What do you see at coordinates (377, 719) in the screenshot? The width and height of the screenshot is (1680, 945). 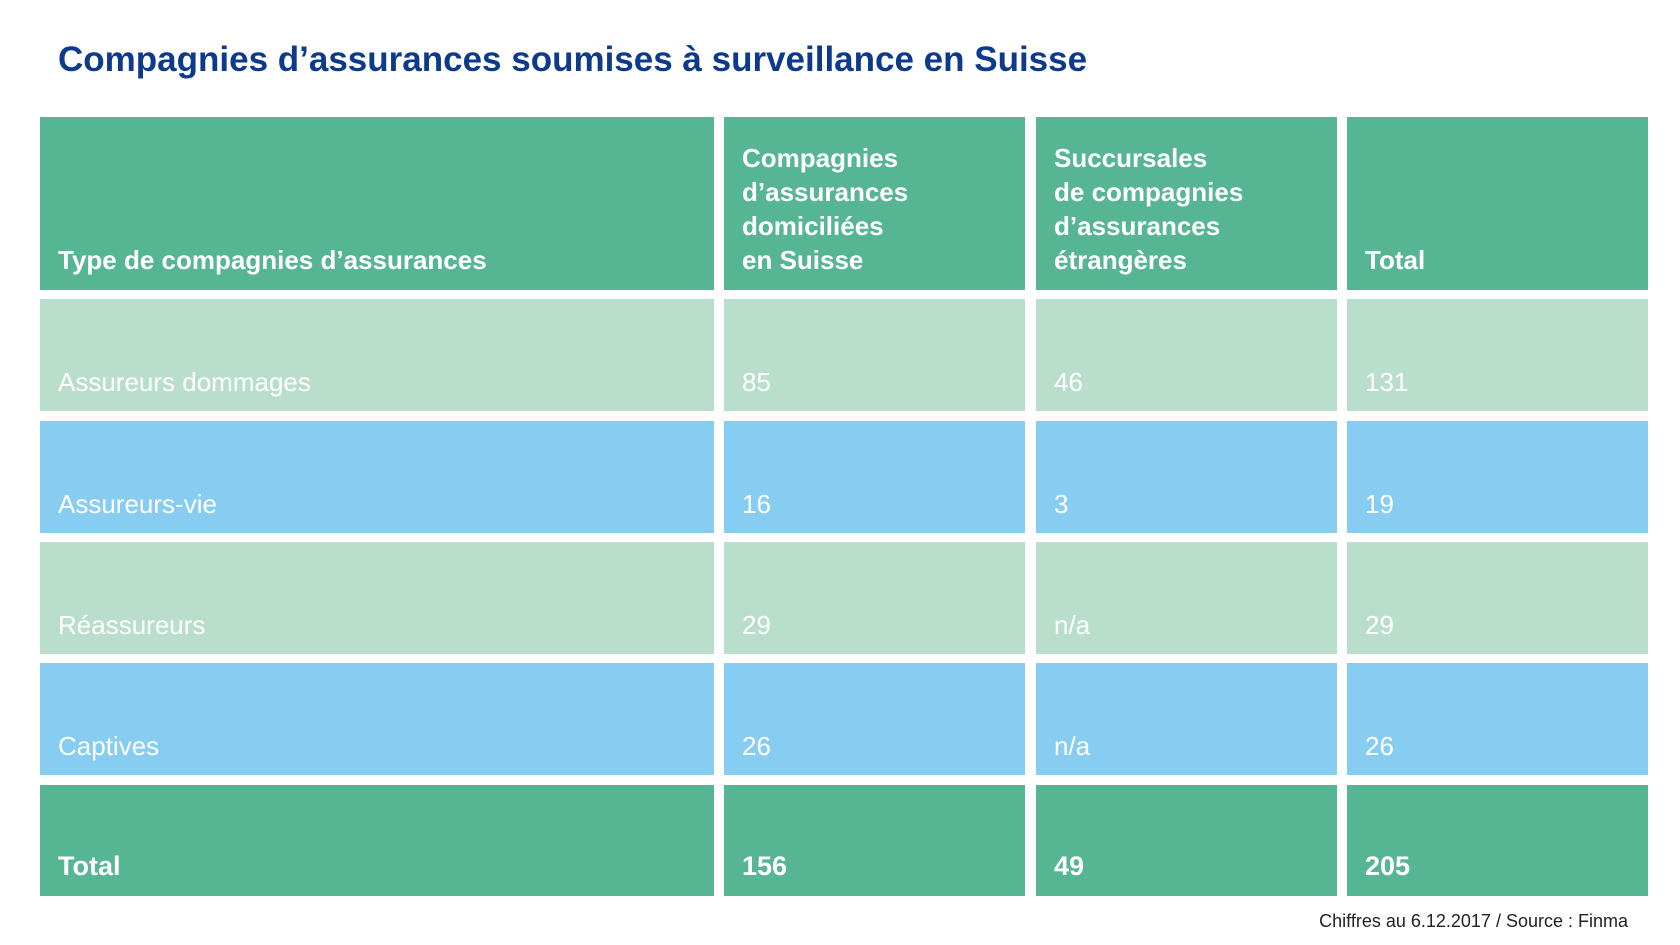 I see `table-cell: Captives` at bounding box center [377, 719].